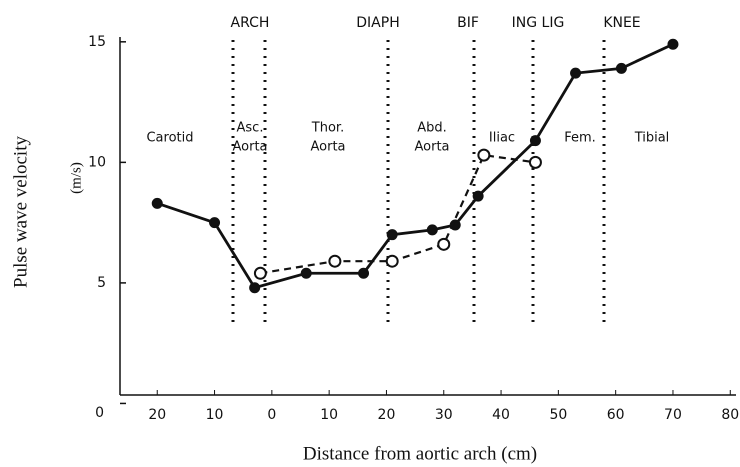  I want to click on x-tick-label: 50, so click(558, 415).